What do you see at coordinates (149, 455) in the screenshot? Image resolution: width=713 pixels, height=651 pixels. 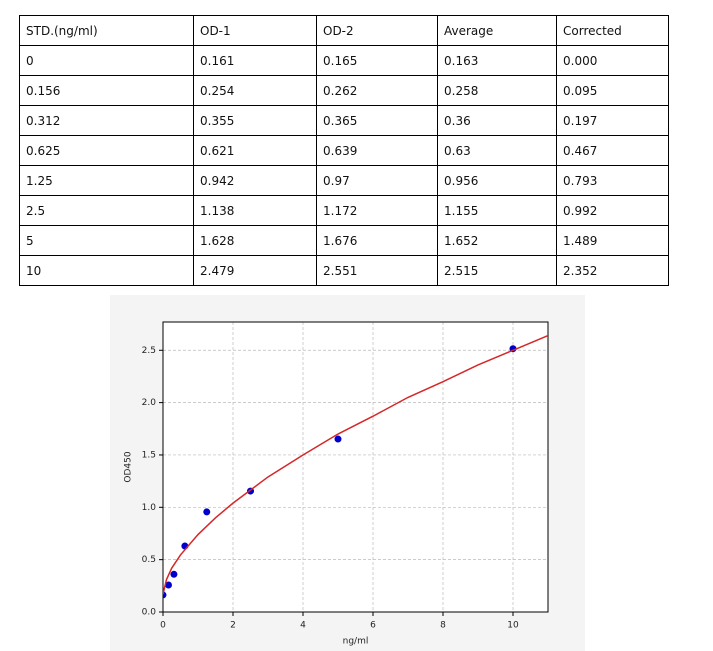 I see `y-tick-label: 1.5` at bounding box center [149, 455].